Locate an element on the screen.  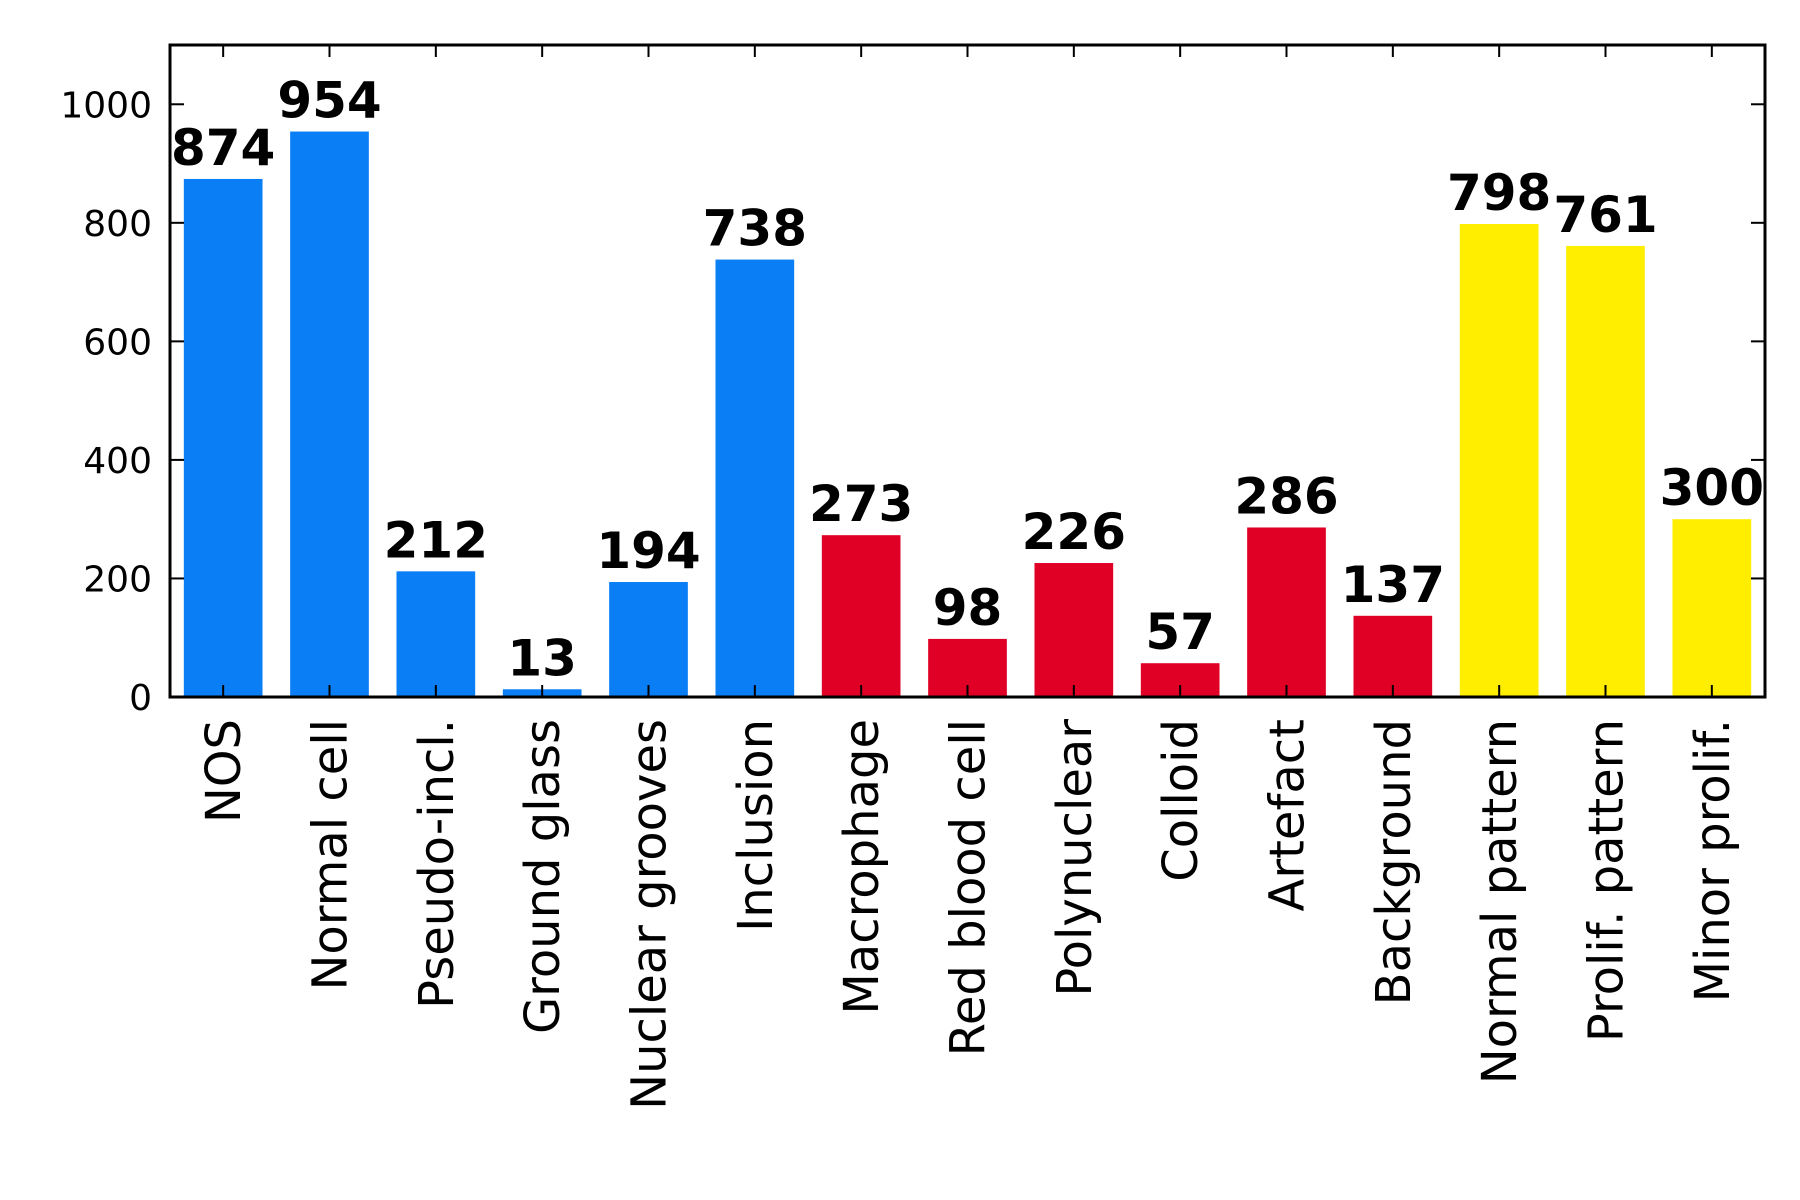
y-tick-label-4: 800 is located at coordinates (117, 224).